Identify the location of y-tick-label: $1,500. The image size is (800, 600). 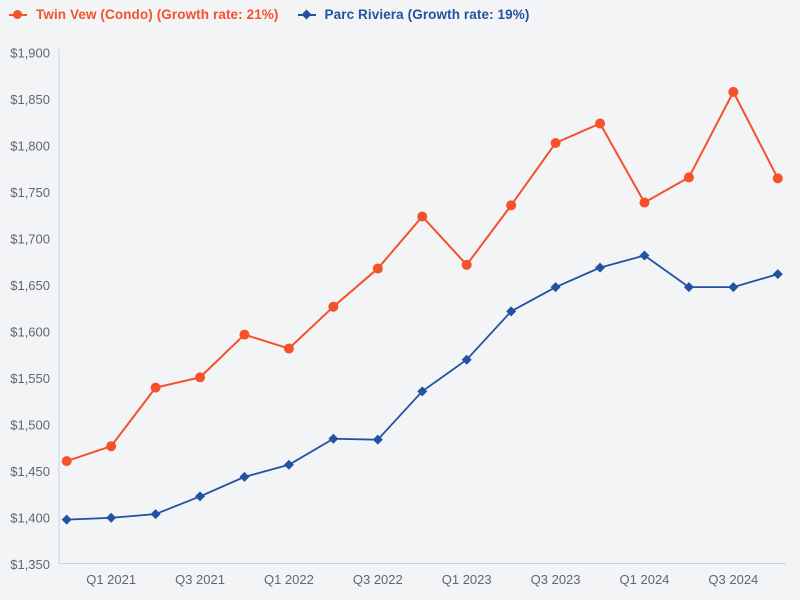
(30, 424).